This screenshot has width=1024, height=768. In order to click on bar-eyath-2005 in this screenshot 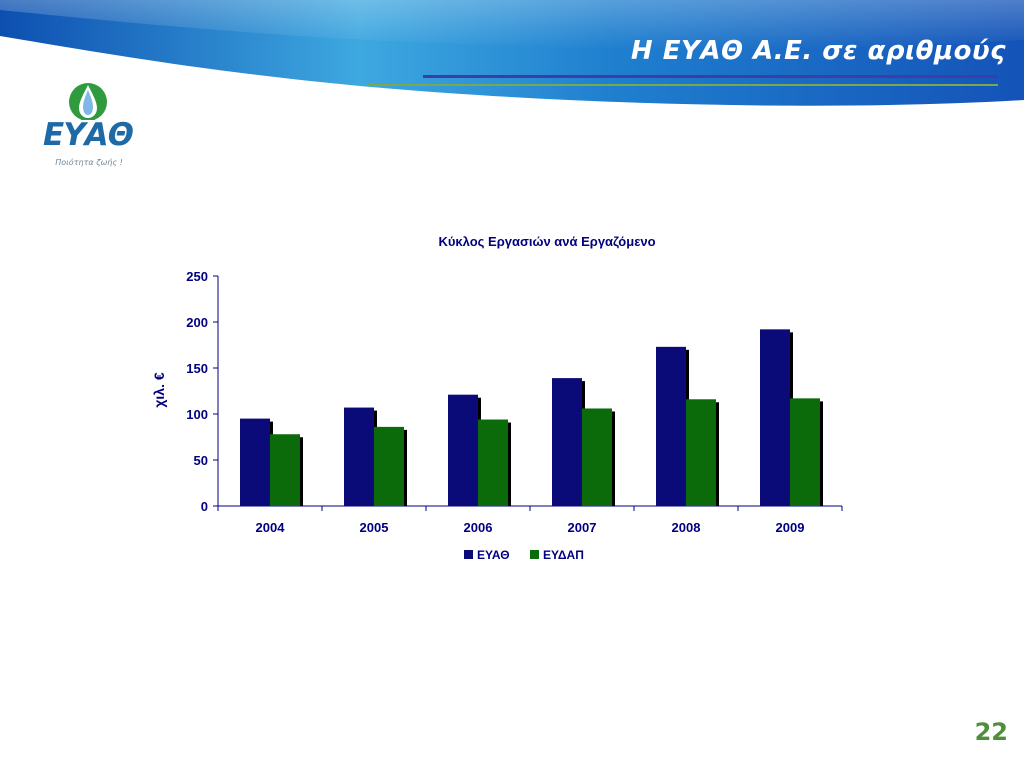, I will do `click(359, 456)`.